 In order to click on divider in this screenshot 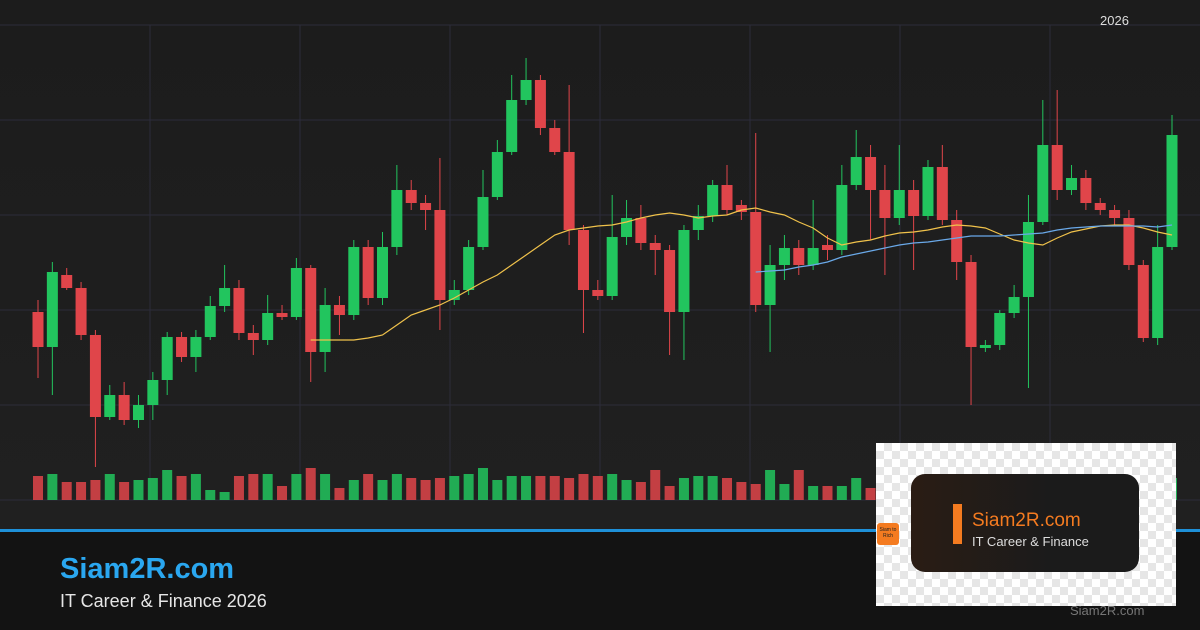, I will do `click(600, 530)`.